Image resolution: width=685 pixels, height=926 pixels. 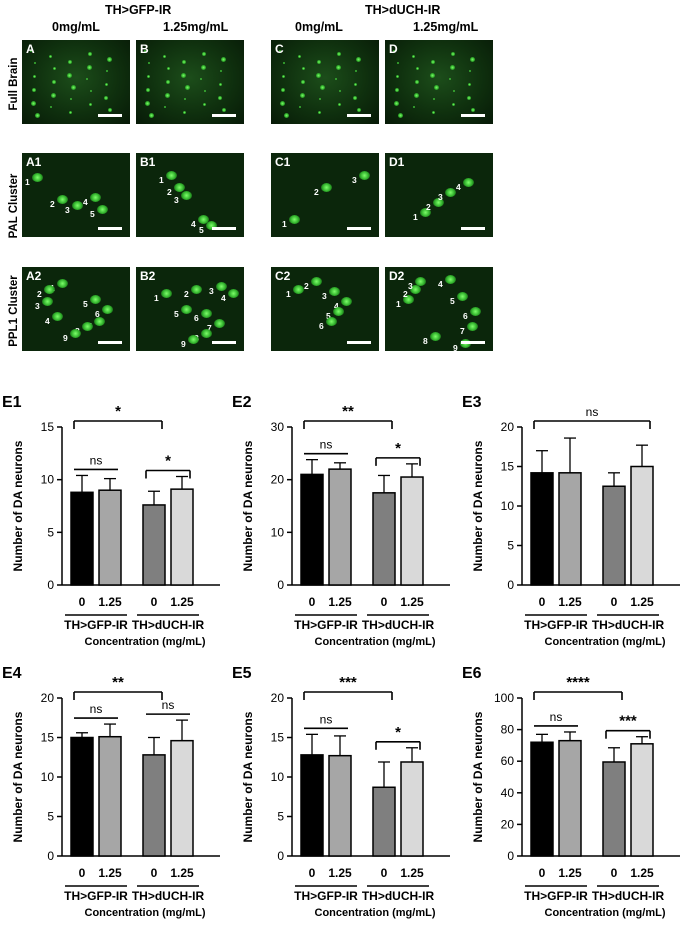 What do you see at coordinates (190, 309) in the screenshot?
I see `micrograph-b2: 123456789B2` at bounding box center [190, 309].